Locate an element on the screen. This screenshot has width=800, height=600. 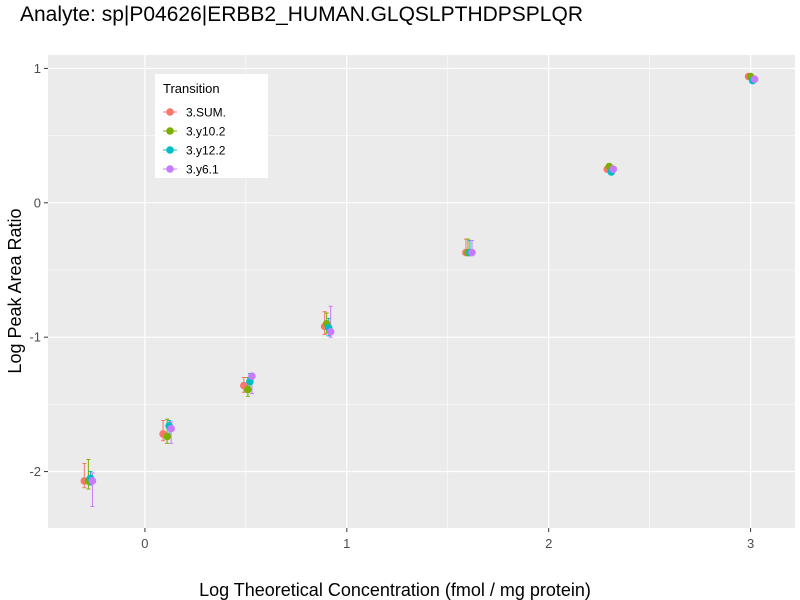
y-tick-label: 0 is located at coordinates (37, 202).